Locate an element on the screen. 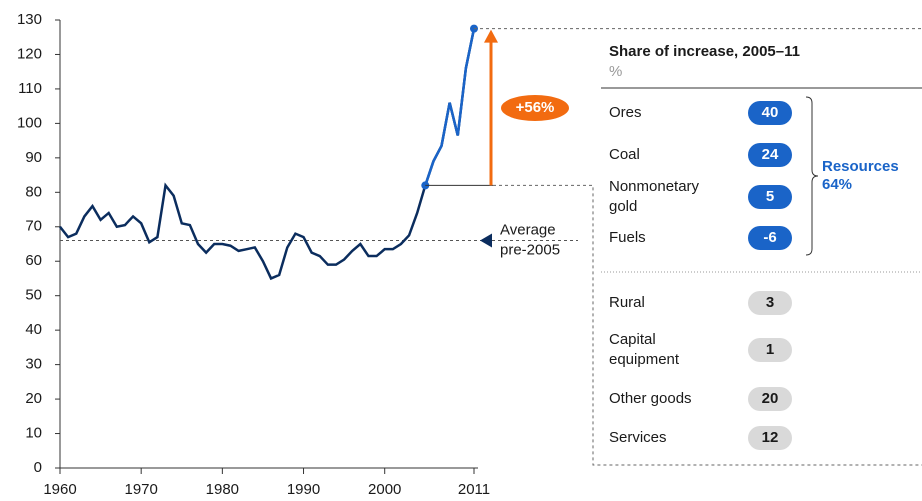 This screenshot has height=501, width=922. item-value: -6 is located at coordinates (769, 237).